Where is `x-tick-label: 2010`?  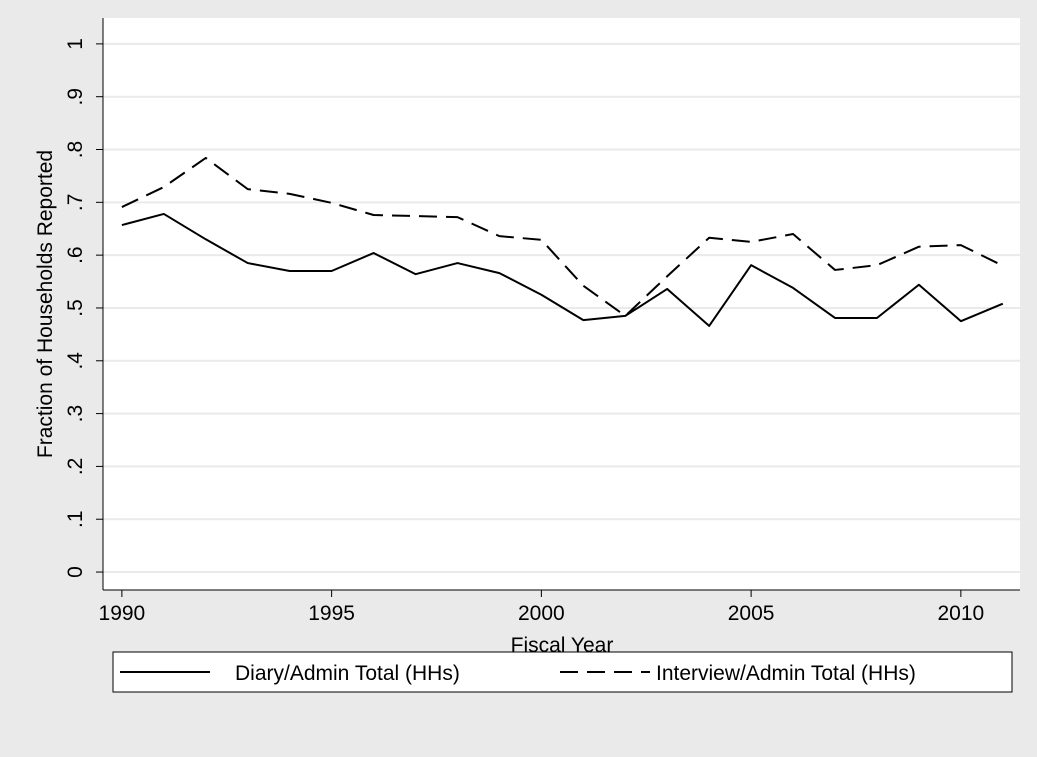 x-tick-label: 2010 is located at coordinates (960, 613).